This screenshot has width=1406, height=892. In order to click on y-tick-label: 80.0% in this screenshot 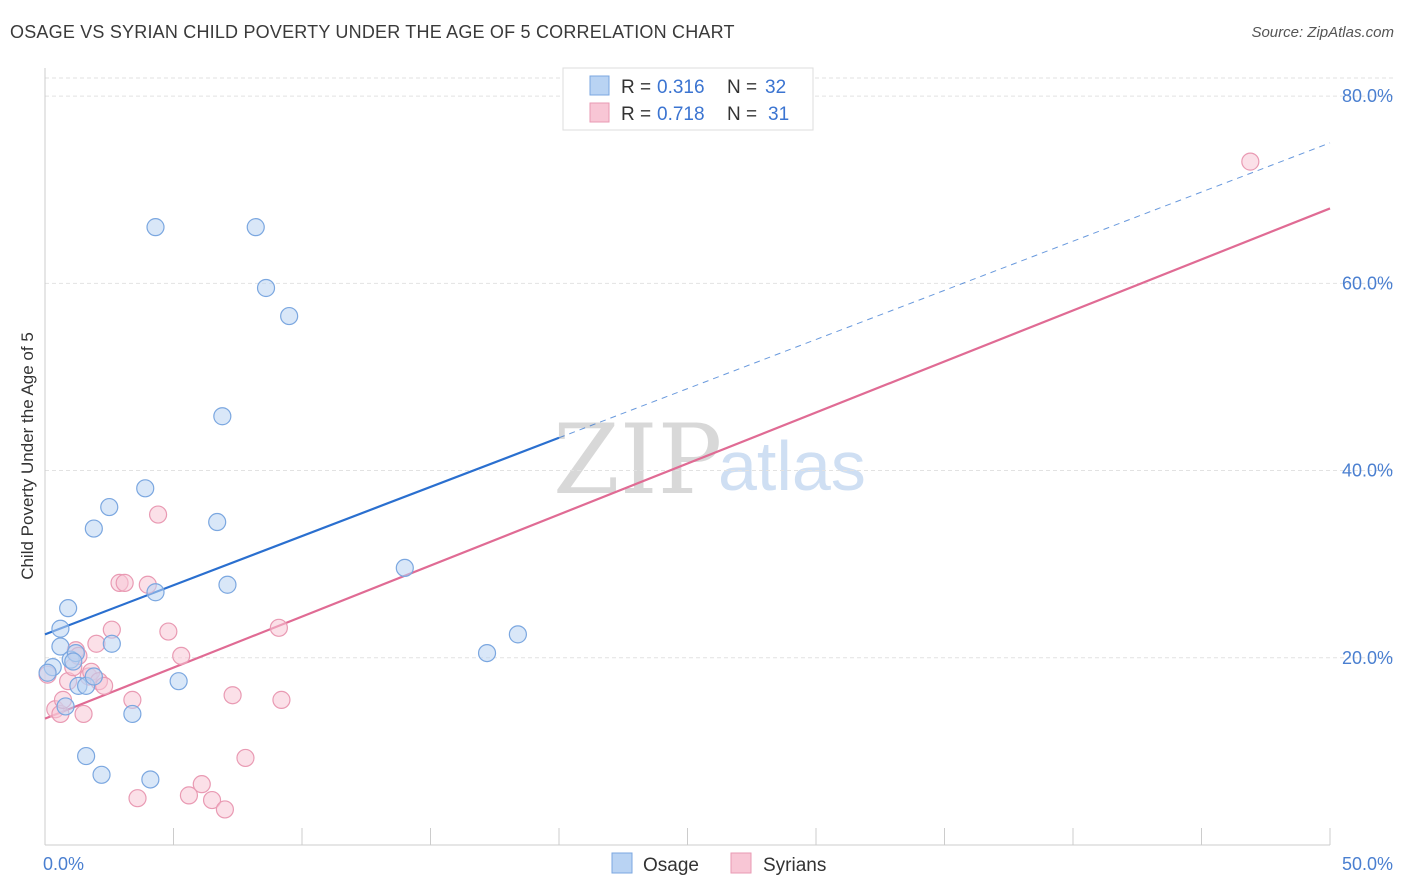, I will do `click(1367, 96)`.